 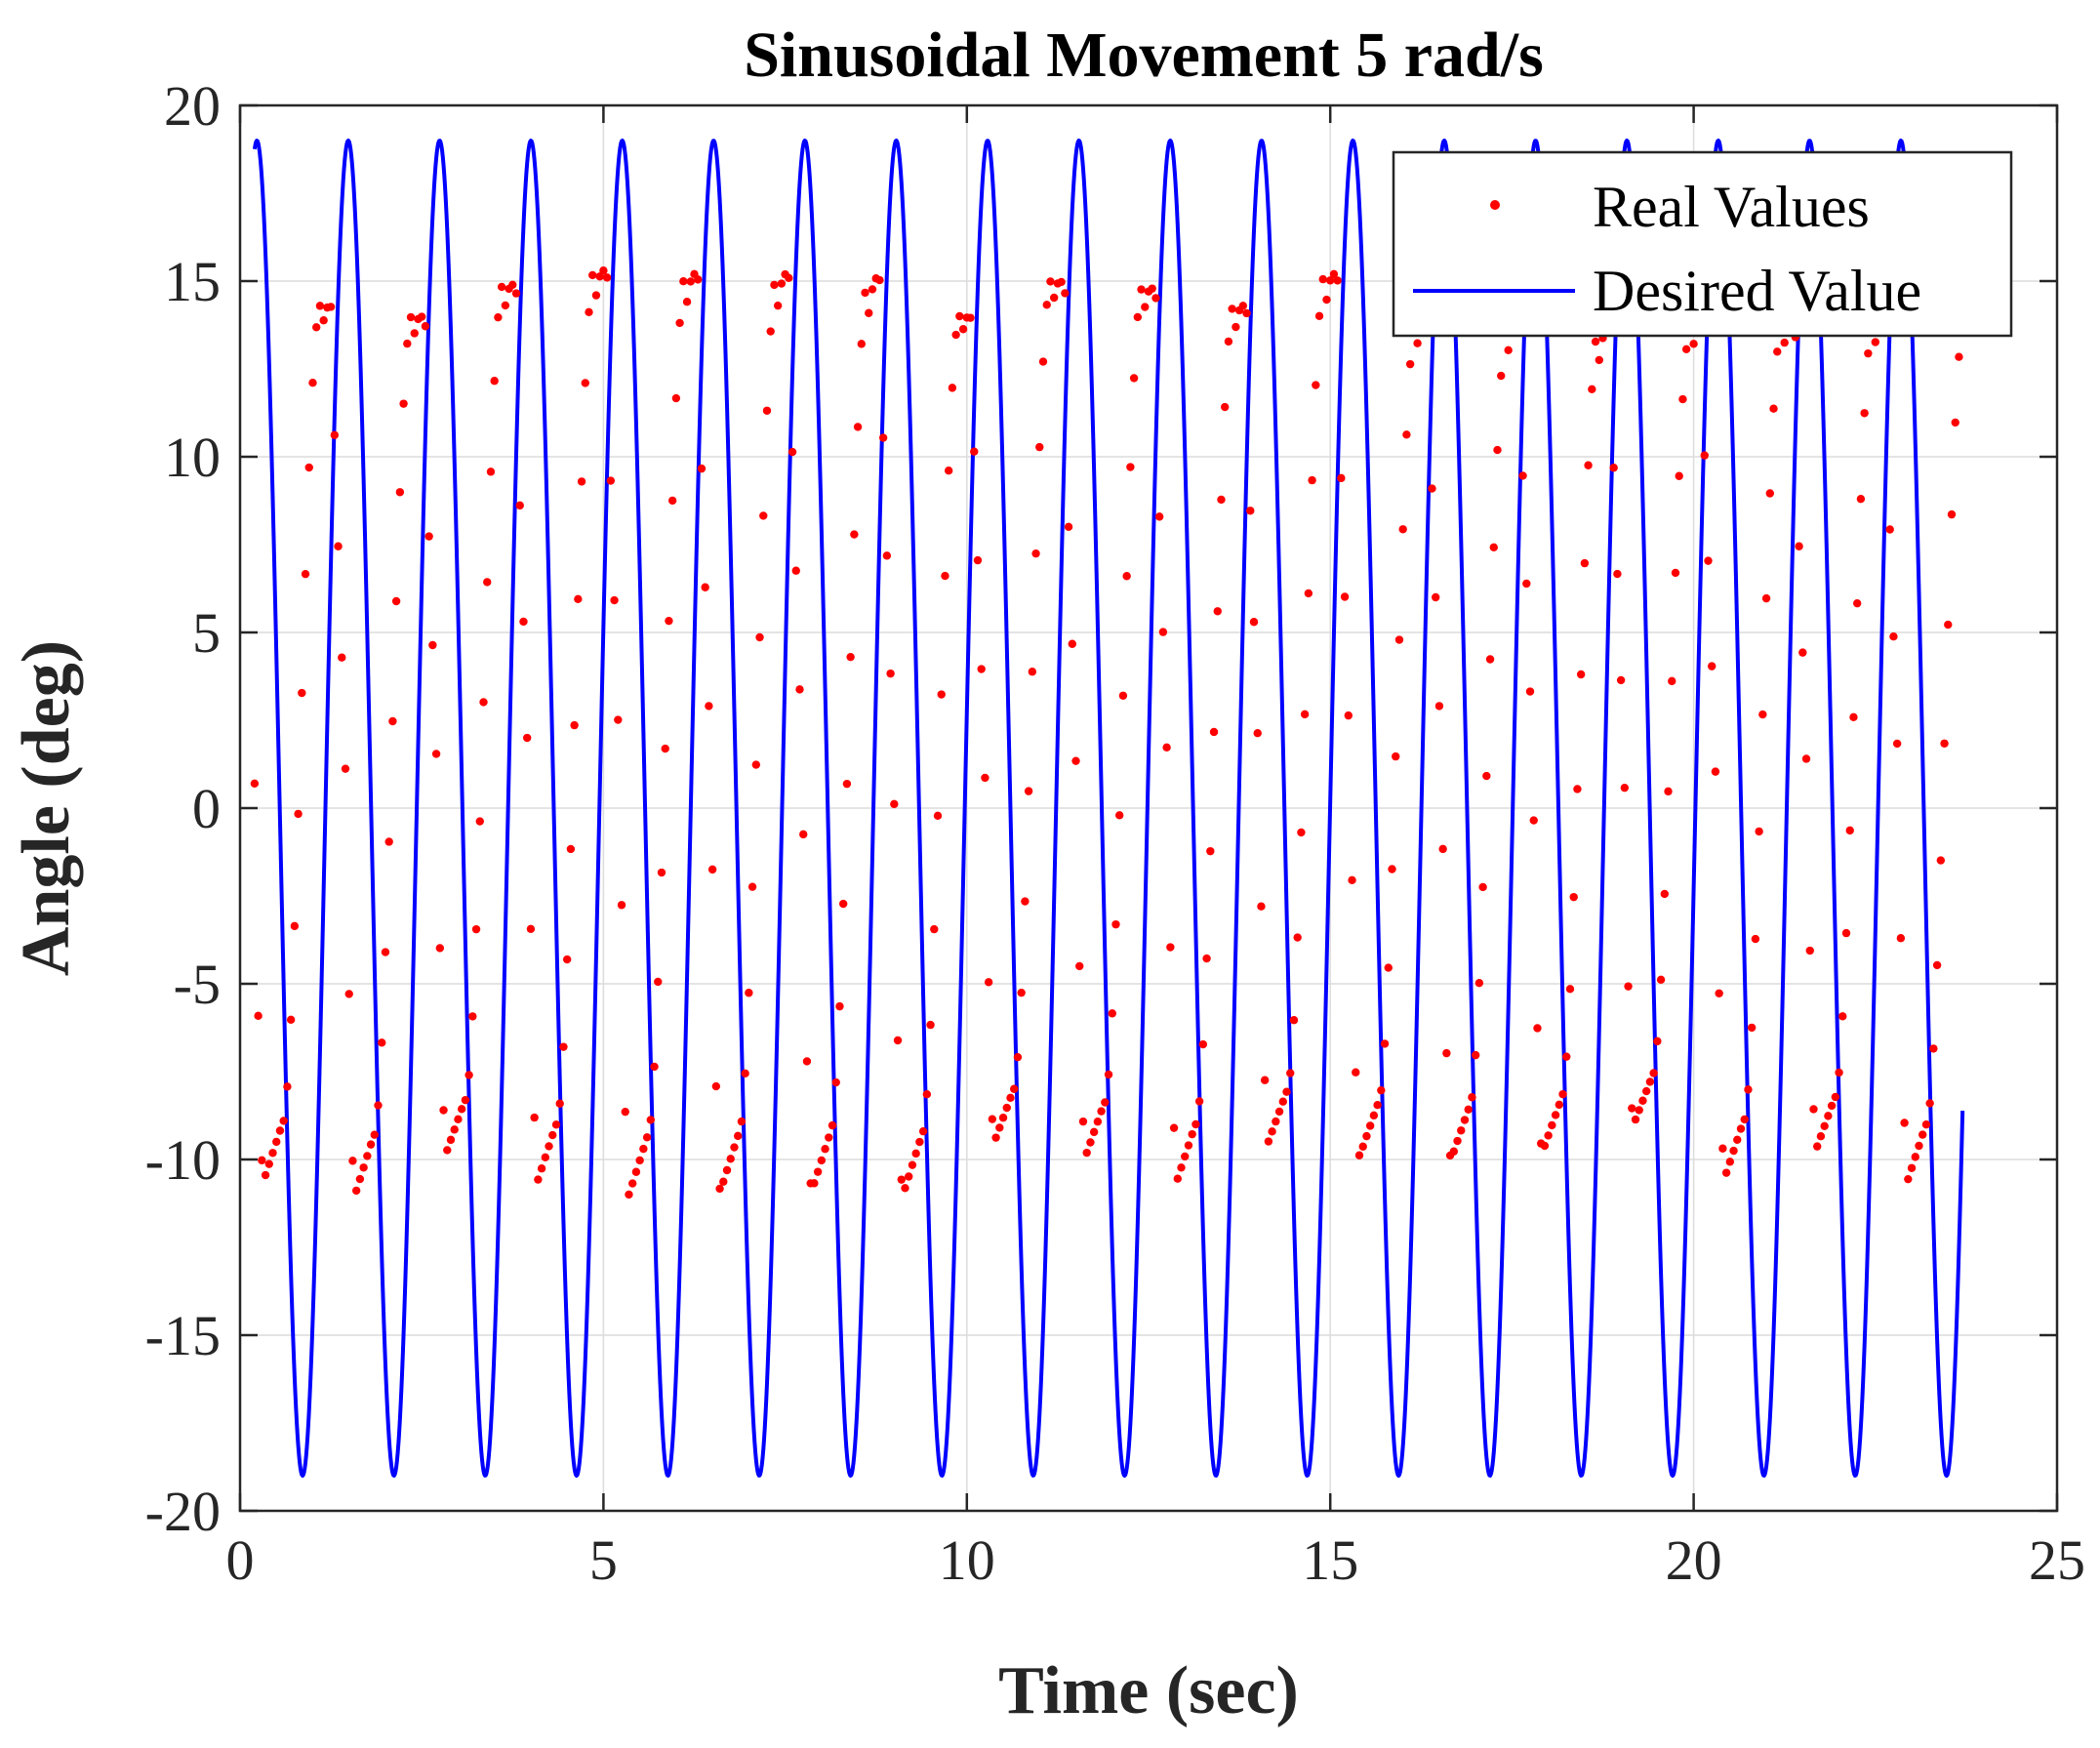 I want to click on legend-box, so click(x=1702, y=244).